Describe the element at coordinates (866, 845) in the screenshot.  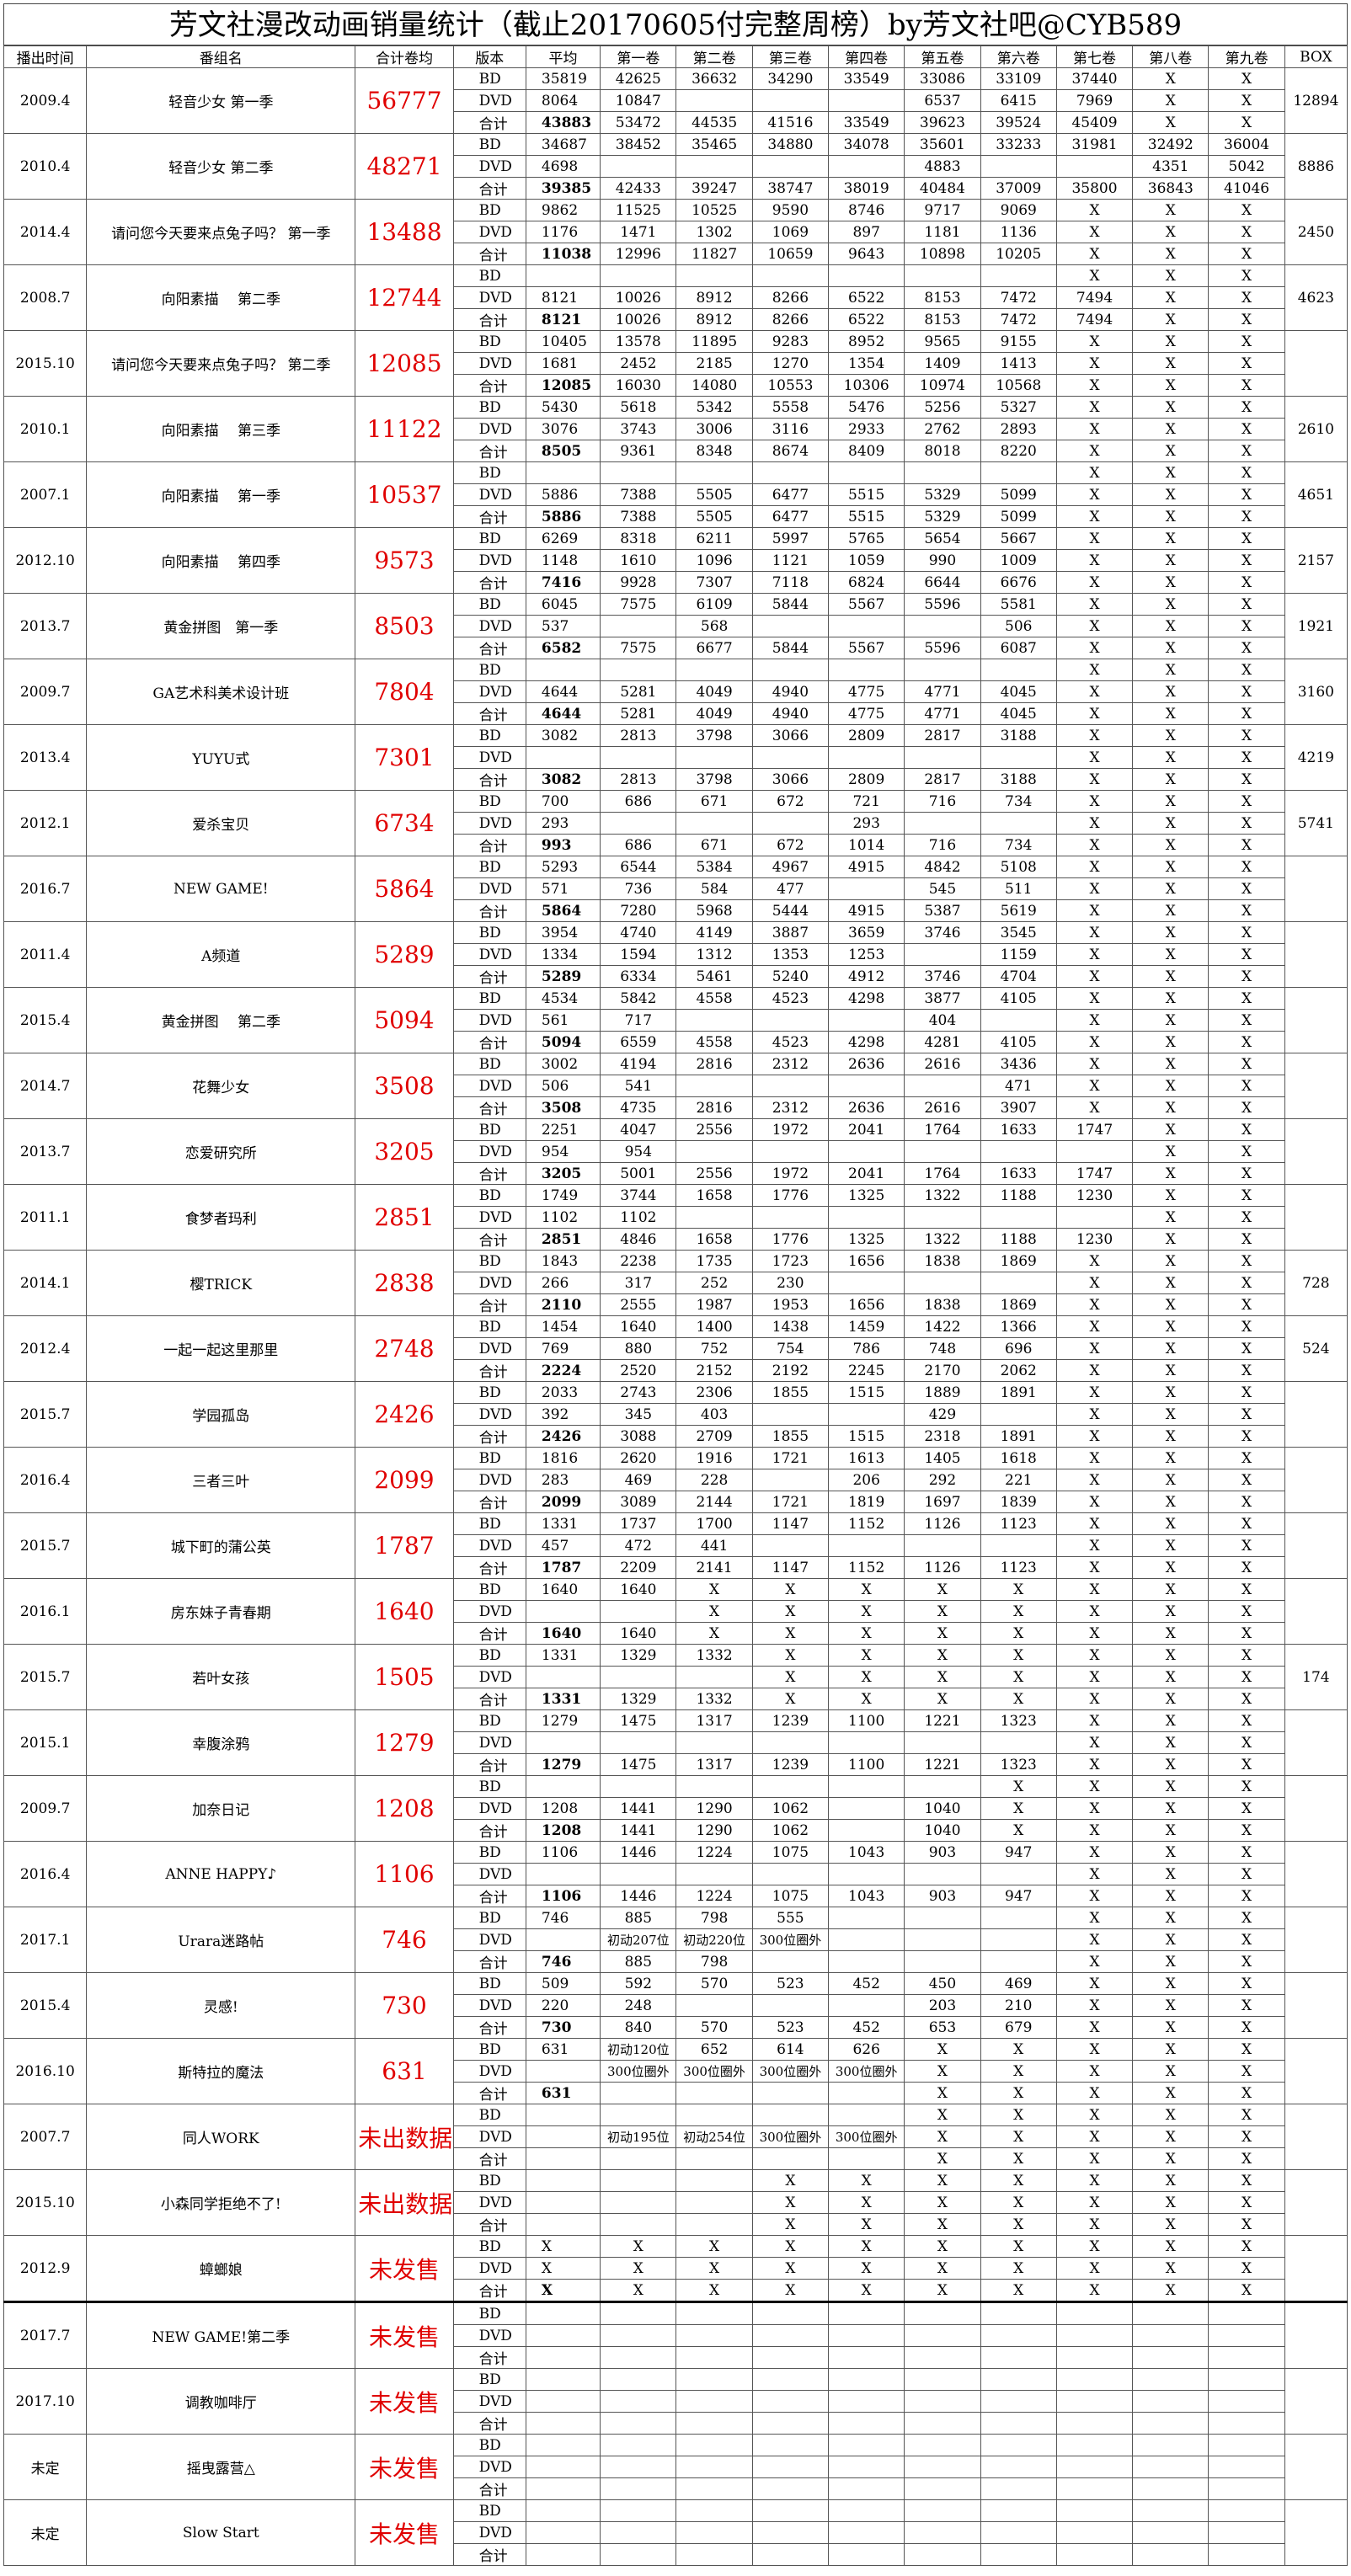
I see `volume-cell: 1014` at that location.